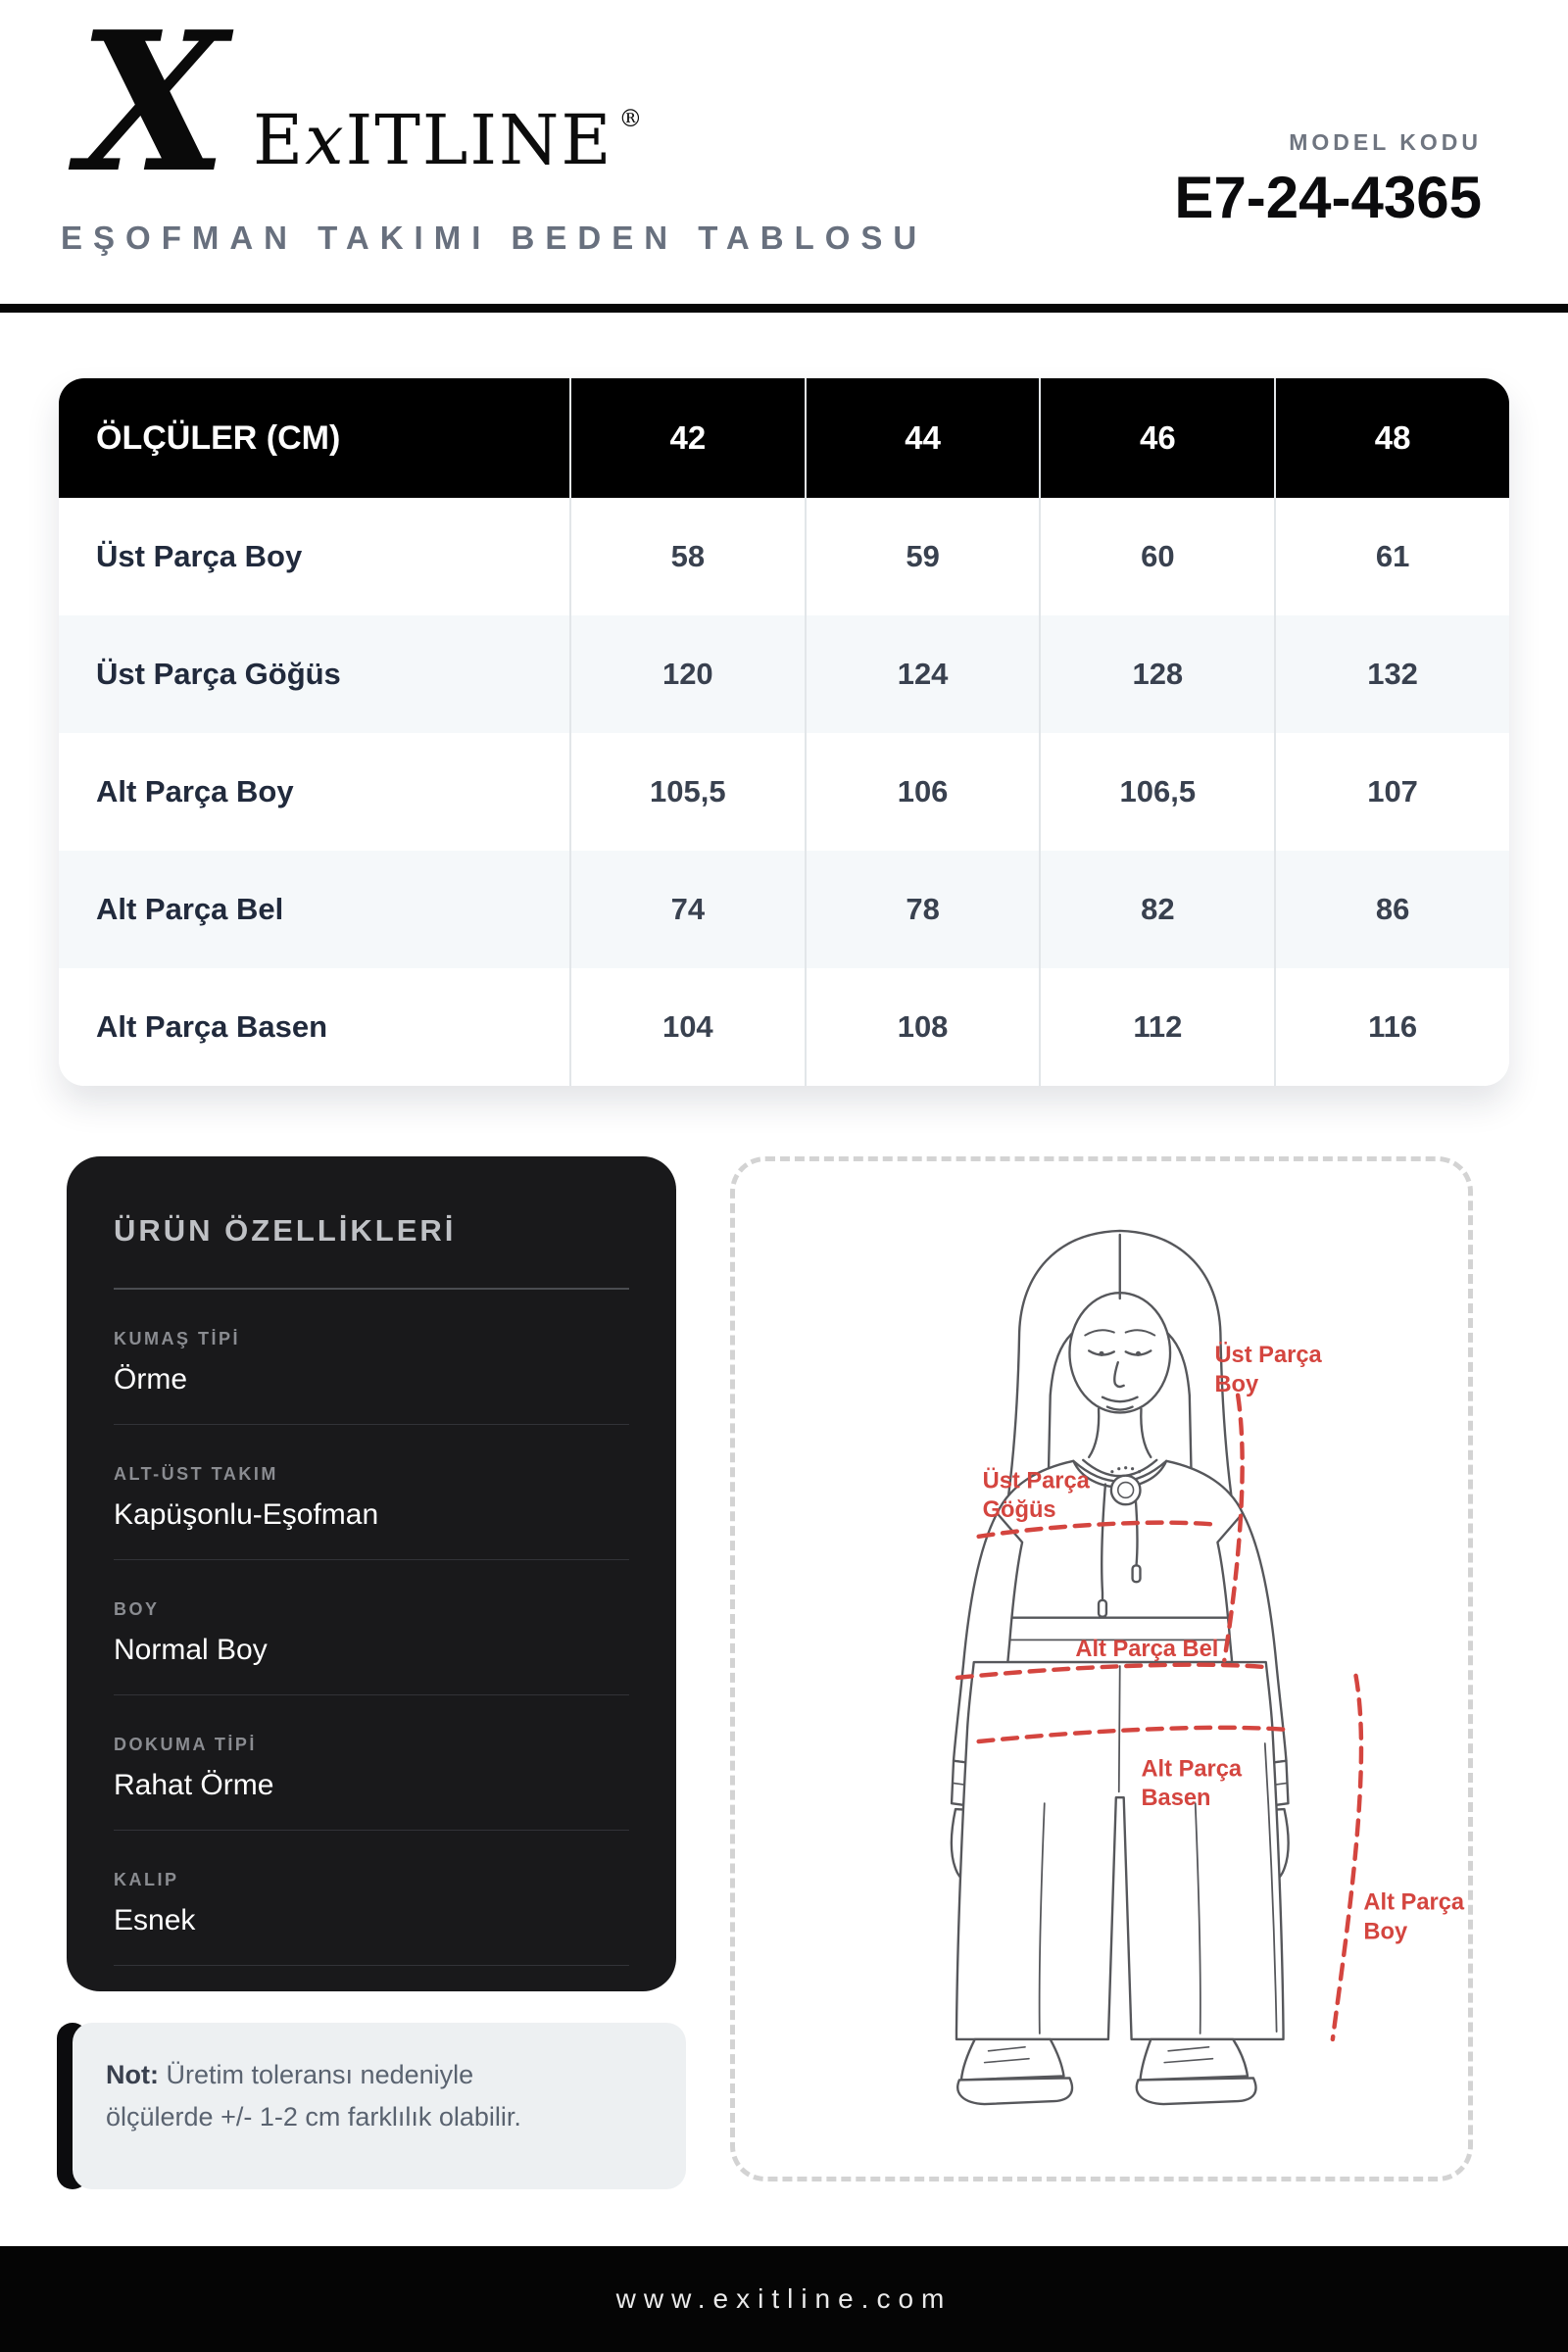 The width and height of the screenshot is (1568, 2352). I want to click on cell-value: 107, so click(1391, 792).